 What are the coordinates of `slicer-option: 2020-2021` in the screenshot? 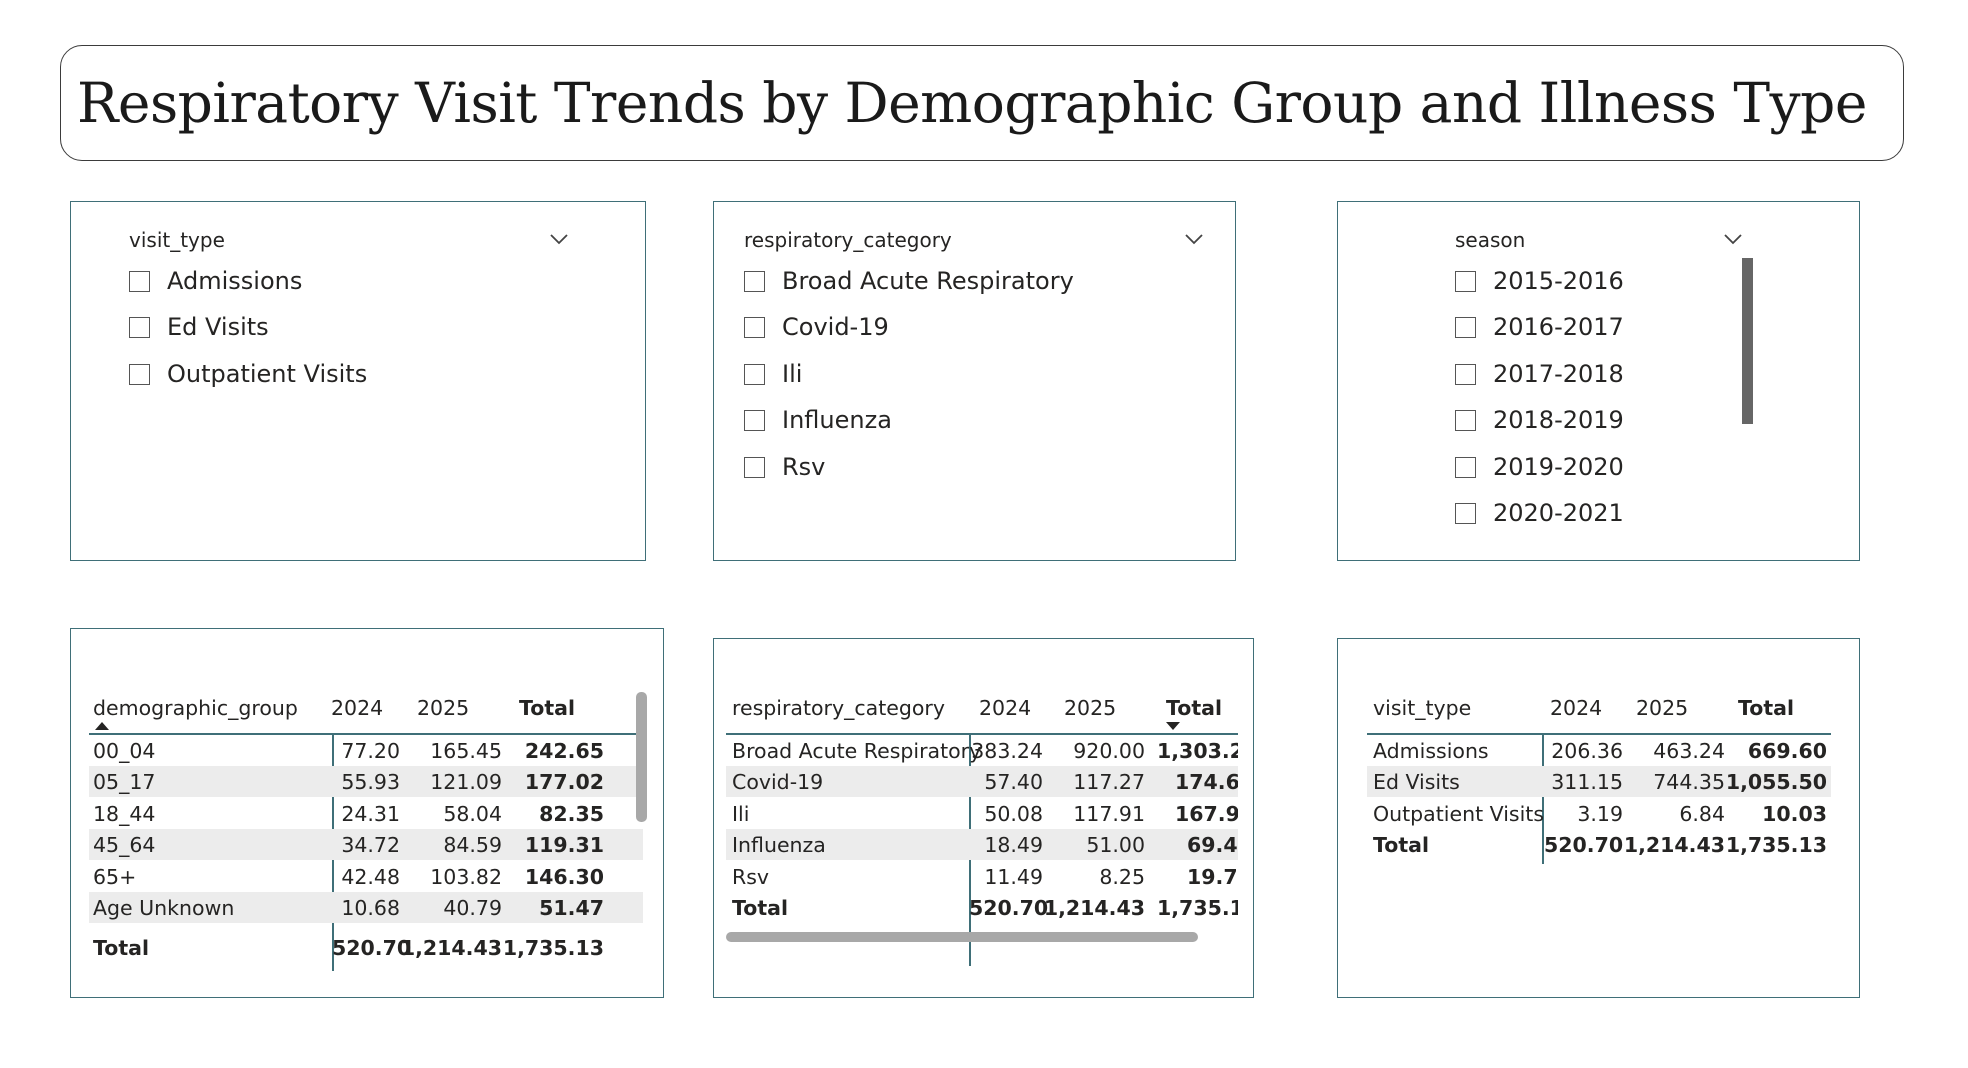 It's located at (1539, 513).